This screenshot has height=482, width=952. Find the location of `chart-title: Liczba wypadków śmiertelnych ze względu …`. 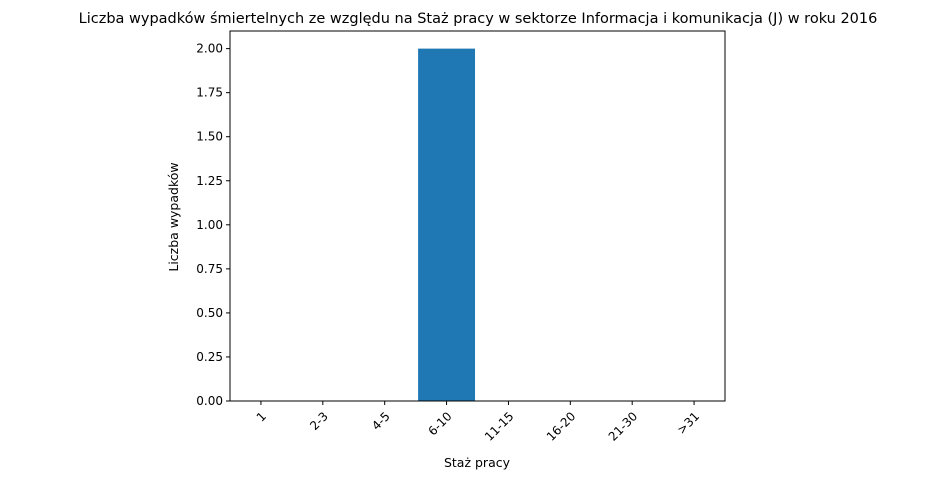

chart-title: Liczba wypadków śmiertelnych ze względu … is located at coordinates (478, 19).